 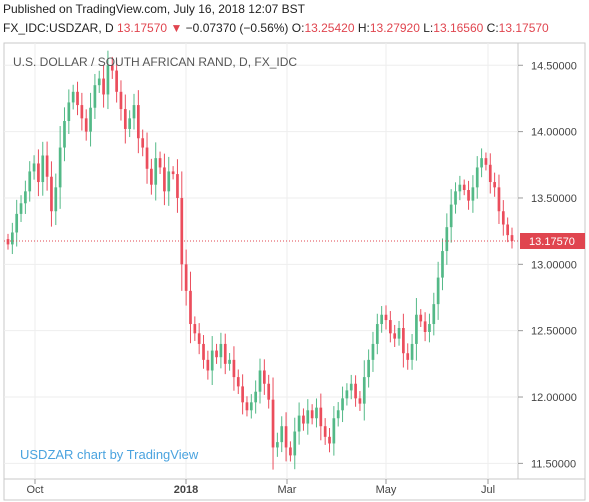 I want to click on last-price-value: 13.17570, so click(x=142, y=28).